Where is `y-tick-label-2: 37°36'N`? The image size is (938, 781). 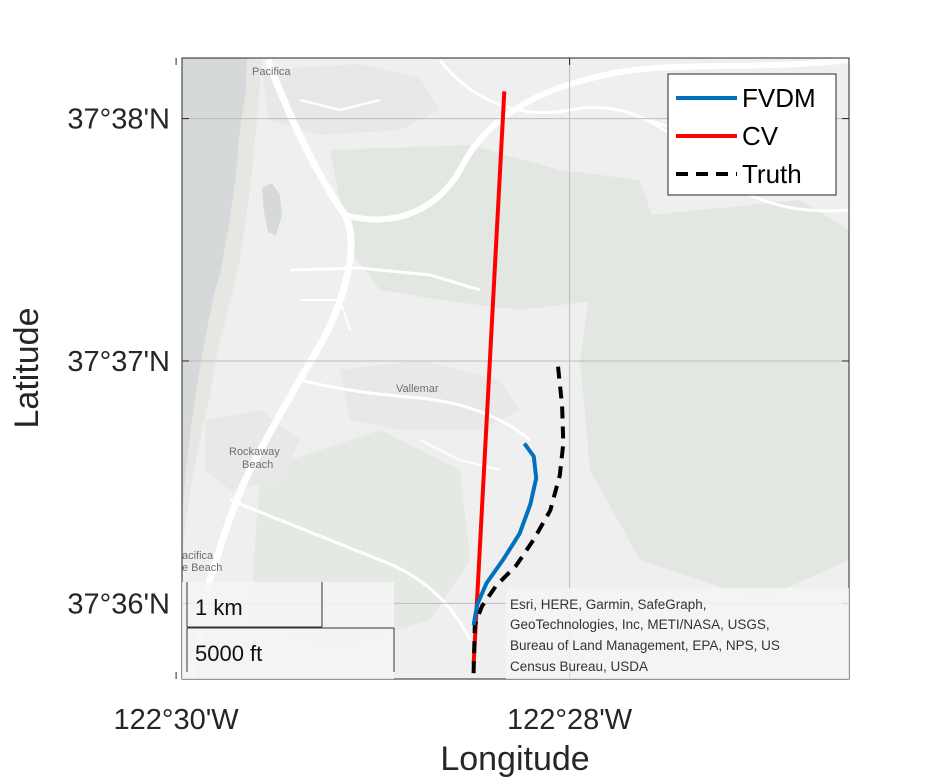 y-tick-label-2: 37°36'N is located at coordinates (118, 604).